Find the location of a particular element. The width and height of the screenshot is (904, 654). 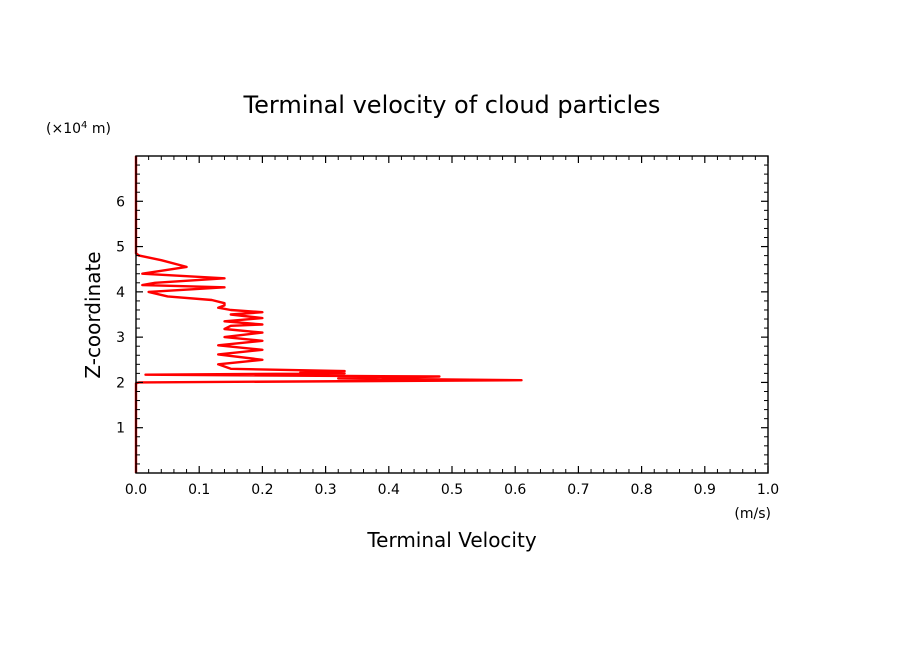

x-tick-label: 0.3 is located at coordinates (325, 490).